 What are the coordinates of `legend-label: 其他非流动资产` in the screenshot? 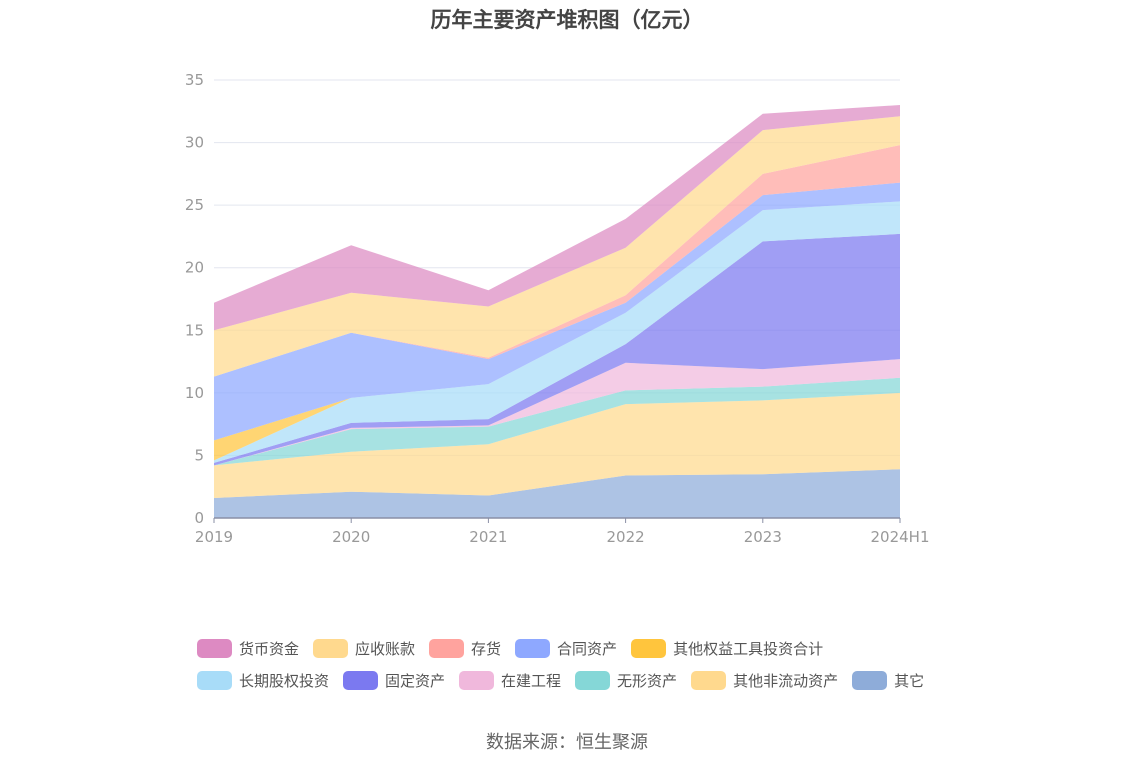 It's located at (786, 680).